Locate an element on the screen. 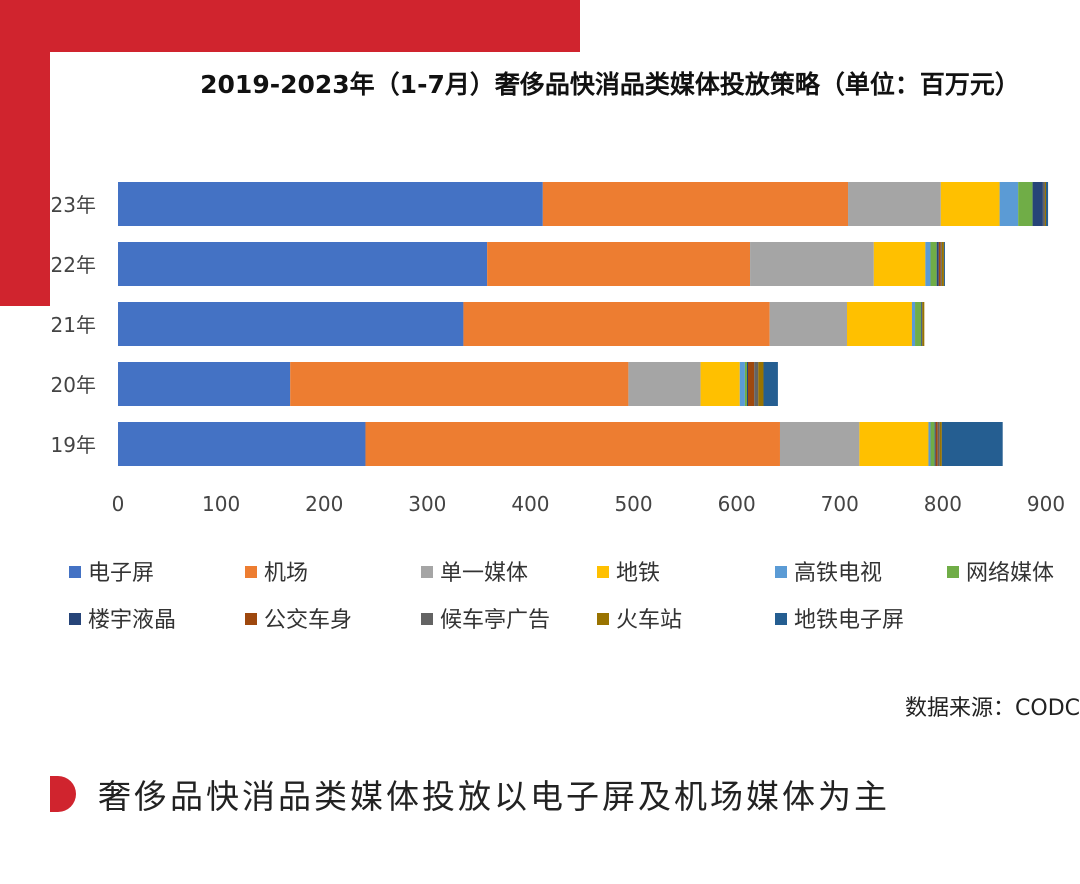  x-tick-label-2: 200 is located at coordinates (324, 504).